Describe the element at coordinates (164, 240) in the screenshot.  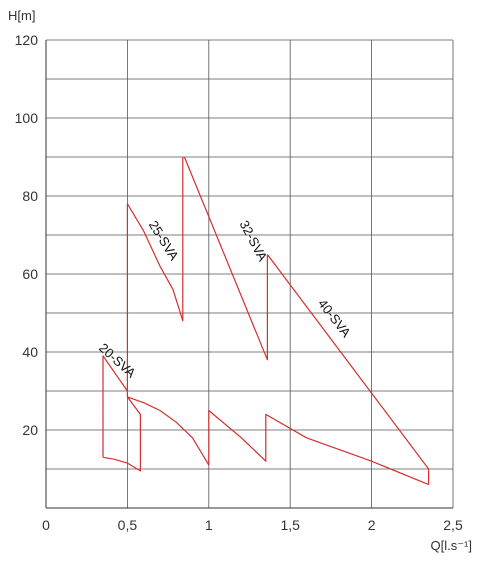
I see `series-label: 25-SVA` at that location.